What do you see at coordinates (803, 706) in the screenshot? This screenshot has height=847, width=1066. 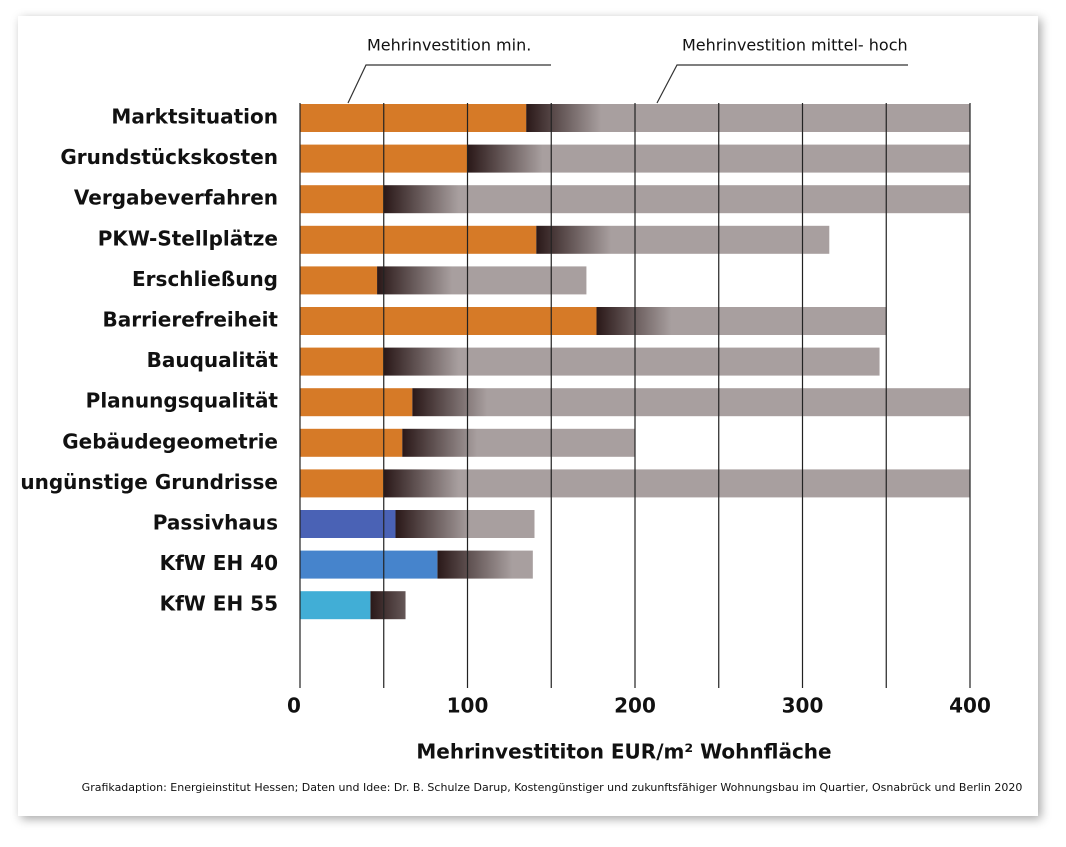 I see `x-tick-label: 300` at bounding box center [803, 706].